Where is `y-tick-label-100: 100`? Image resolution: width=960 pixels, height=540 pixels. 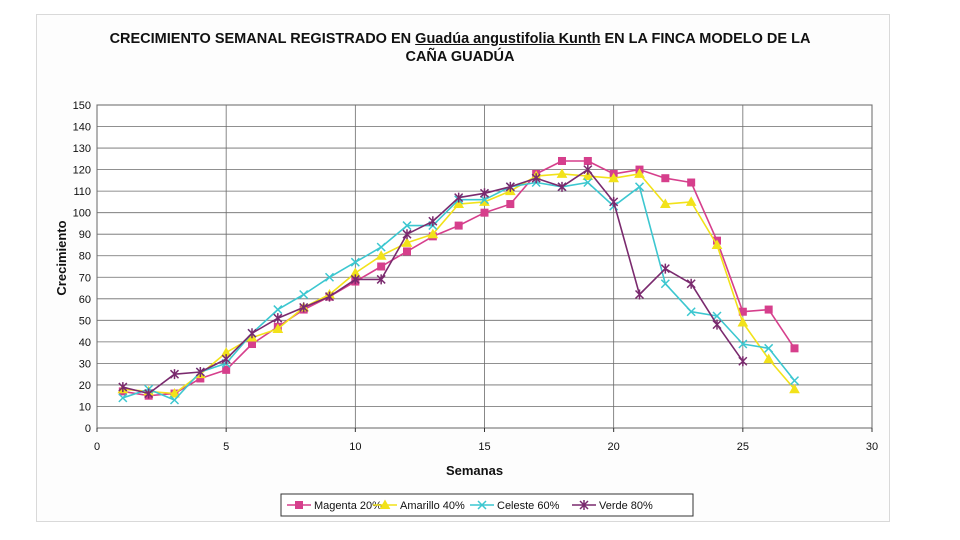
y-tick-label-100: 100 is located at coordinates (82, 214).